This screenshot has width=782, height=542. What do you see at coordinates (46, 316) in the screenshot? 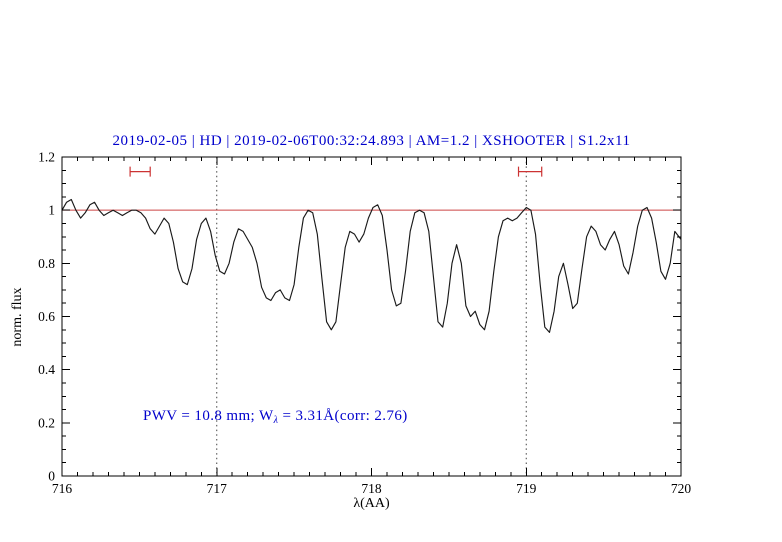
I see `y-tick-label: 0.6` at bounding box center [46, 316].